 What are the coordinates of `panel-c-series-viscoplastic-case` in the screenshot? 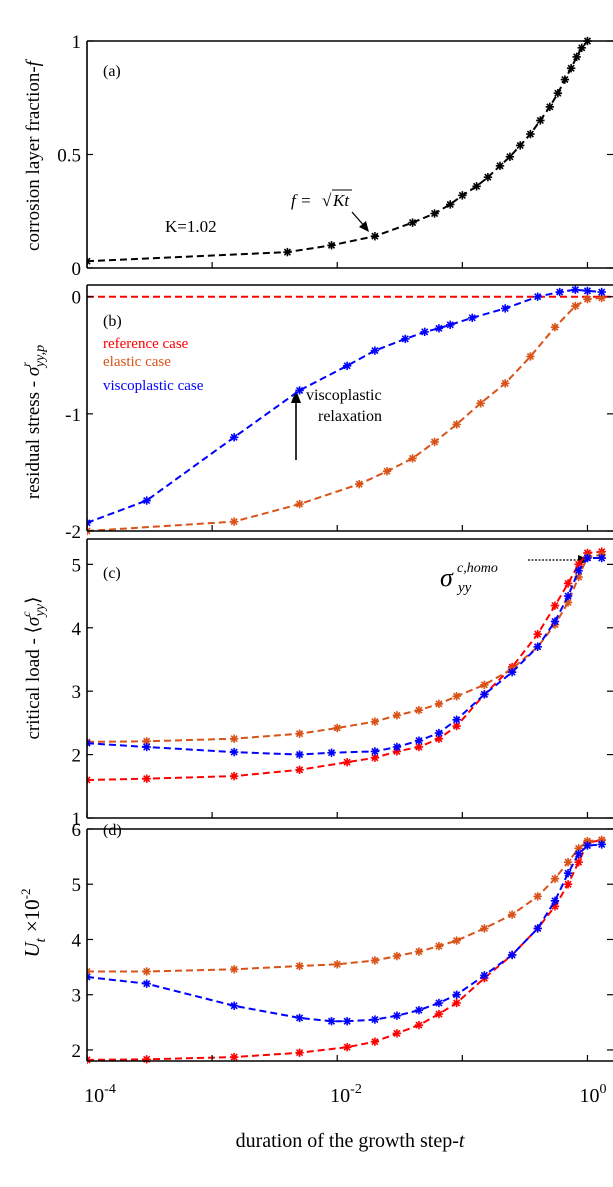 It's located at (346, 656).